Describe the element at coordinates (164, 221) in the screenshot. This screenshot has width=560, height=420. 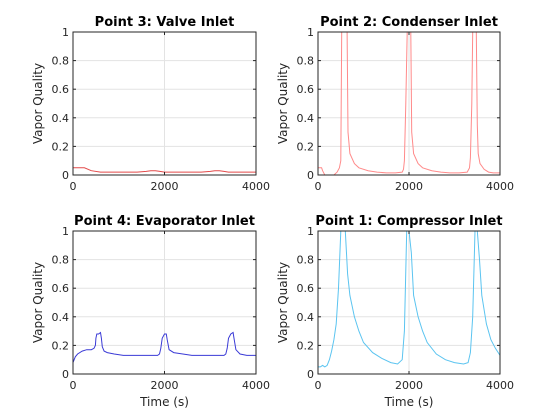
I see `subplot-title: Point 4: Evaporator Inlet` at that location.